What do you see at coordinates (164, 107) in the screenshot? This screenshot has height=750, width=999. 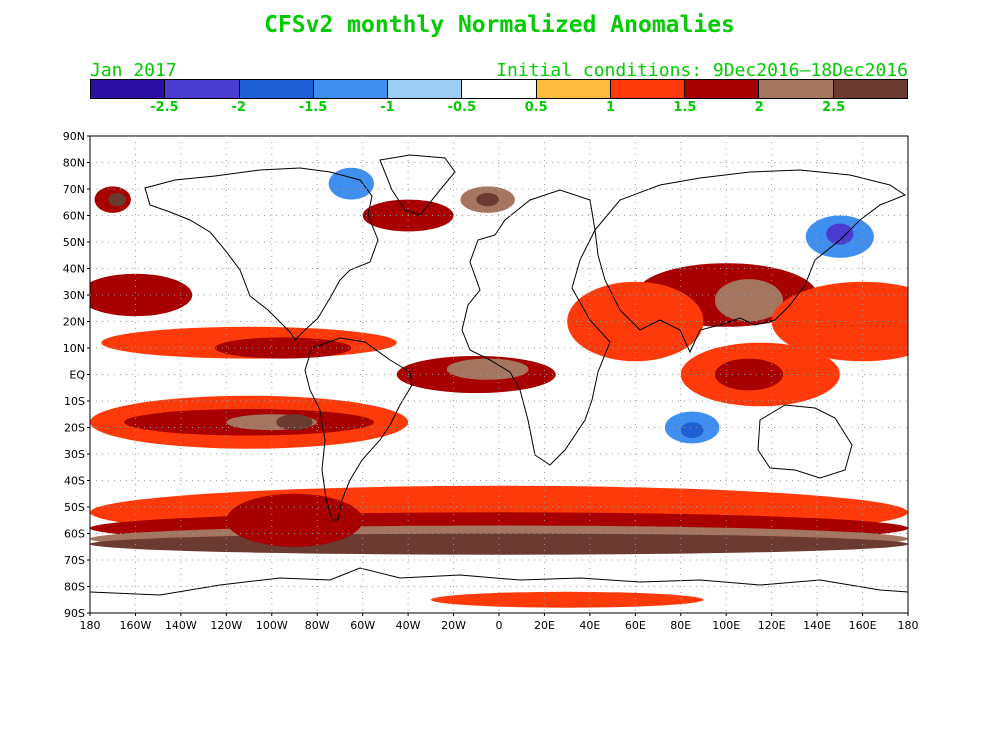 I see `colorbar-tick-label: -2.5` at bounding box center [164, 107].